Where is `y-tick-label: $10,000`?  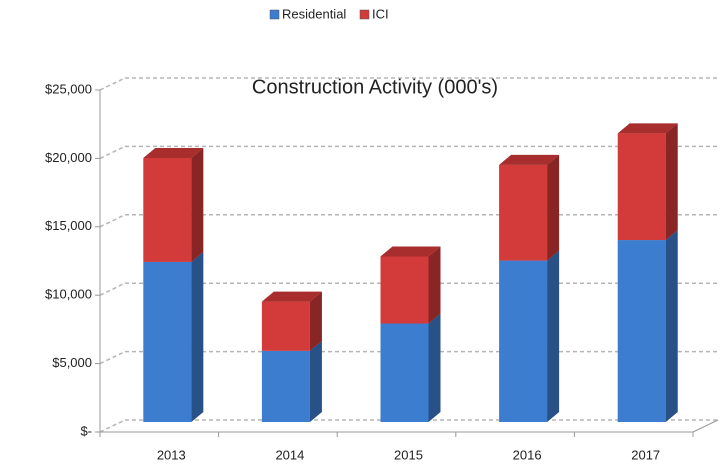
y-tick-label: $10,000 is located at coordinates (68, 294).